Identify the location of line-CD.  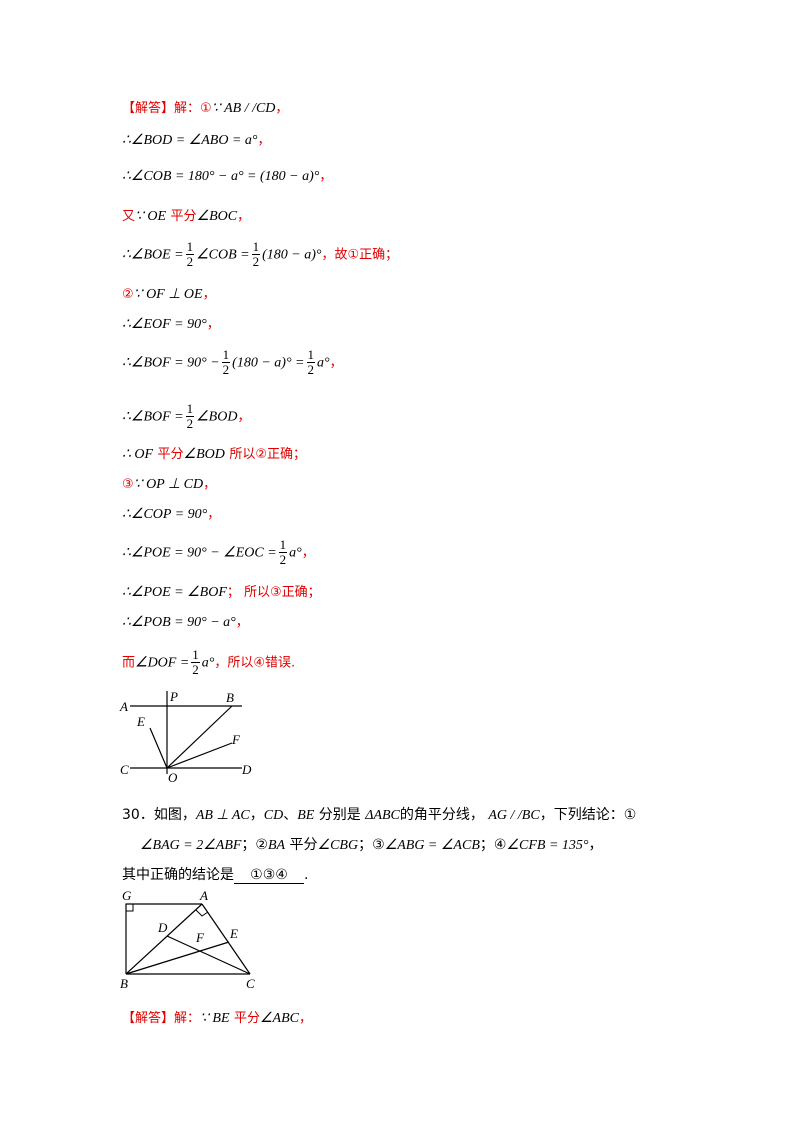
(208, 955).